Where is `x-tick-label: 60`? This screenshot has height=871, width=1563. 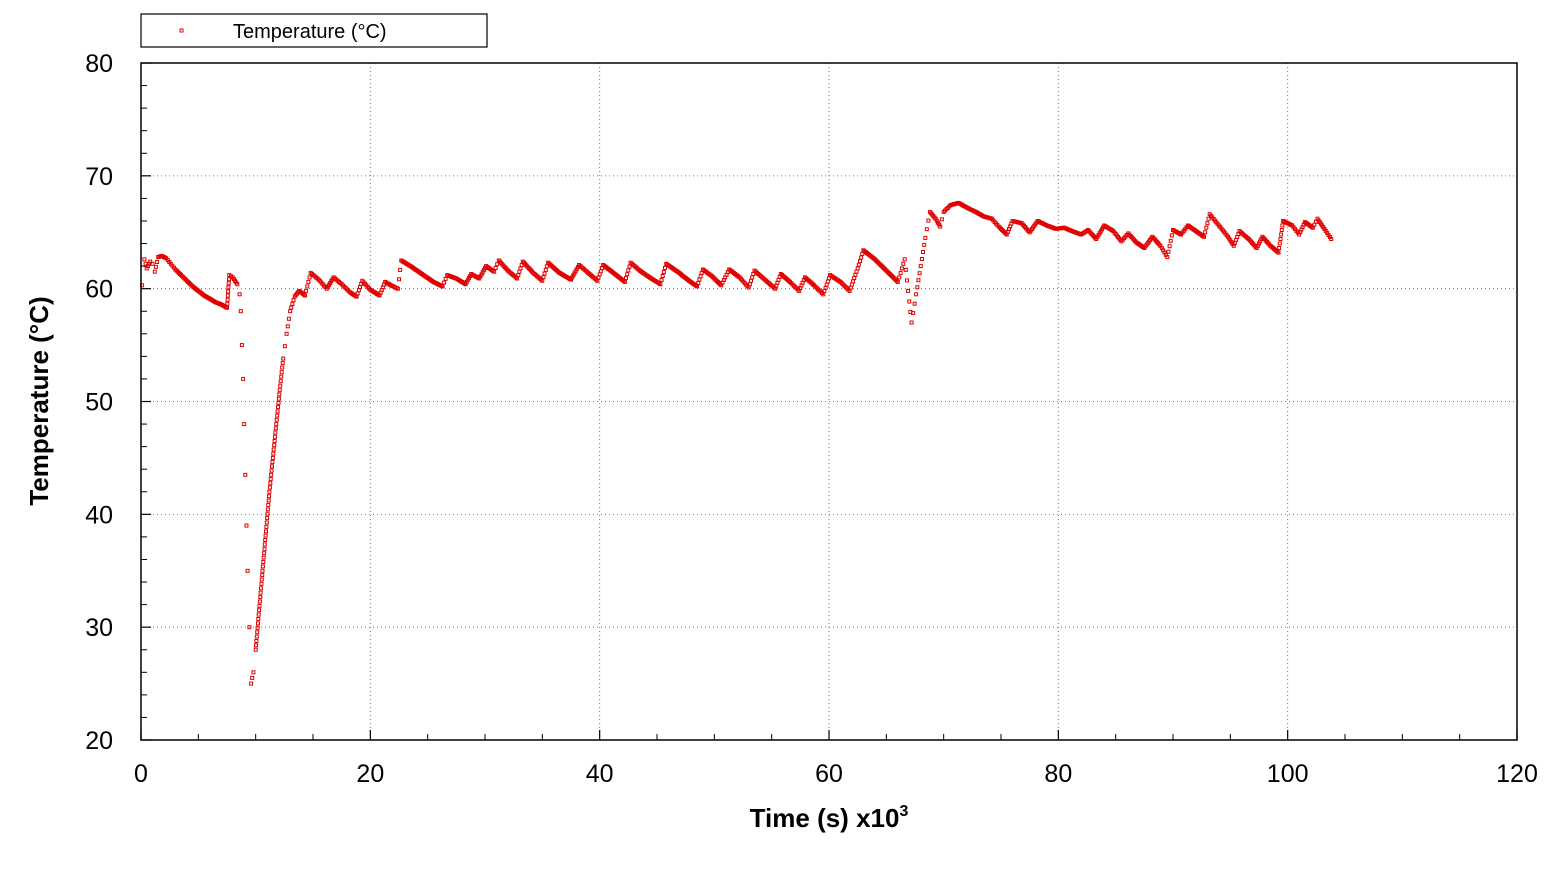 x-tick-label: 60 is located at coordinates (829, 774).